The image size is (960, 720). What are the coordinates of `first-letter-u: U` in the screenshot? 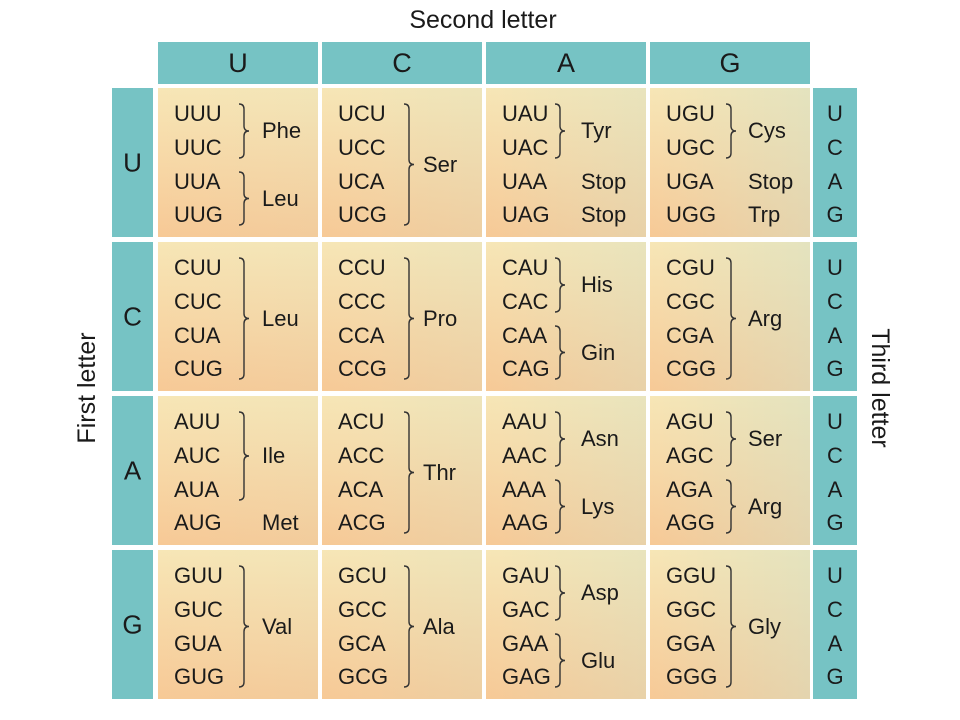 It's located at (132, 162).